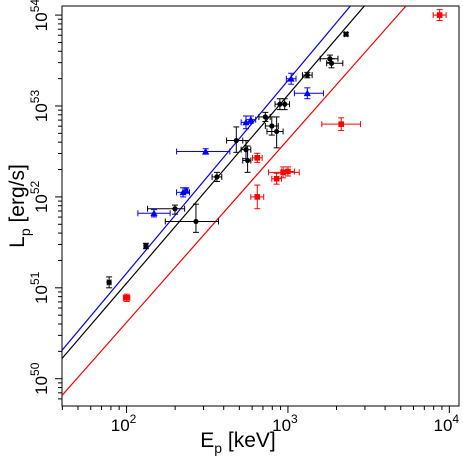 The height and width of the screenshot is (459, 463). What do you see at coordinates (124, 423) in the screenshot?
I see `x-tick-label: 10²` at bounding box center [124, 423].